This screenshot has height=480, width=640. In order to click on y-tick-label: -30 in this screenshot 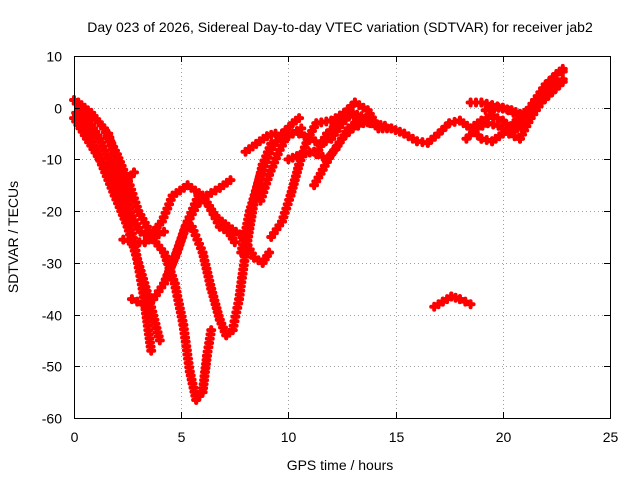, I will do `click(52, 264)`.